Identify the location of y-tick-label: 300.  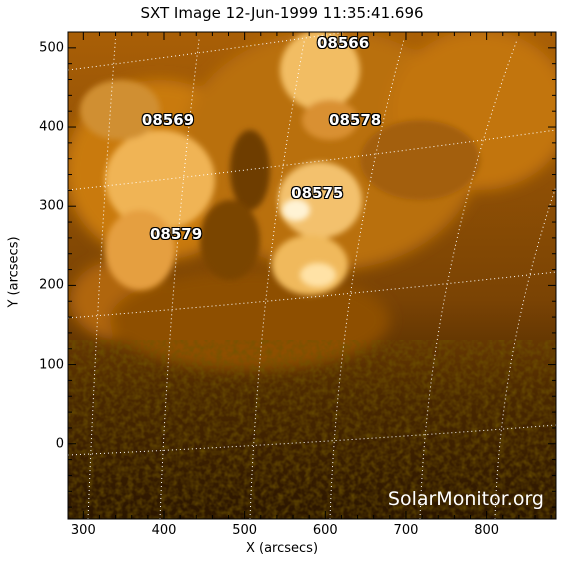
(51, 206).